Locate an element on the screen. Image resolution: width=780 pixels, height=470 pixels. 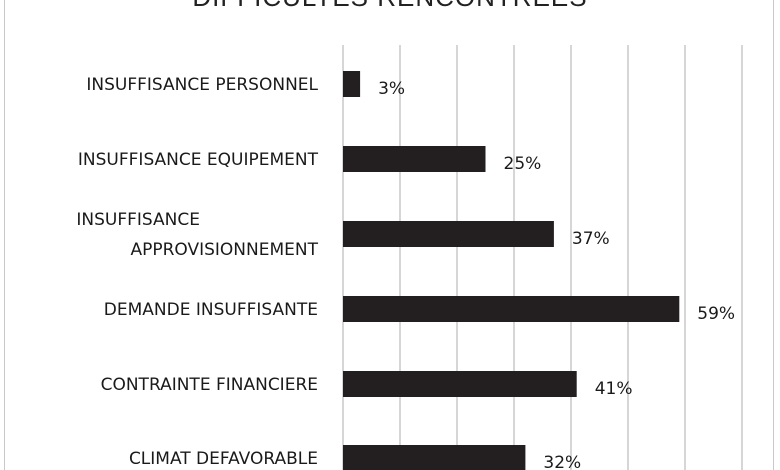
data-label: 59% is located at coordinates (716, 314).